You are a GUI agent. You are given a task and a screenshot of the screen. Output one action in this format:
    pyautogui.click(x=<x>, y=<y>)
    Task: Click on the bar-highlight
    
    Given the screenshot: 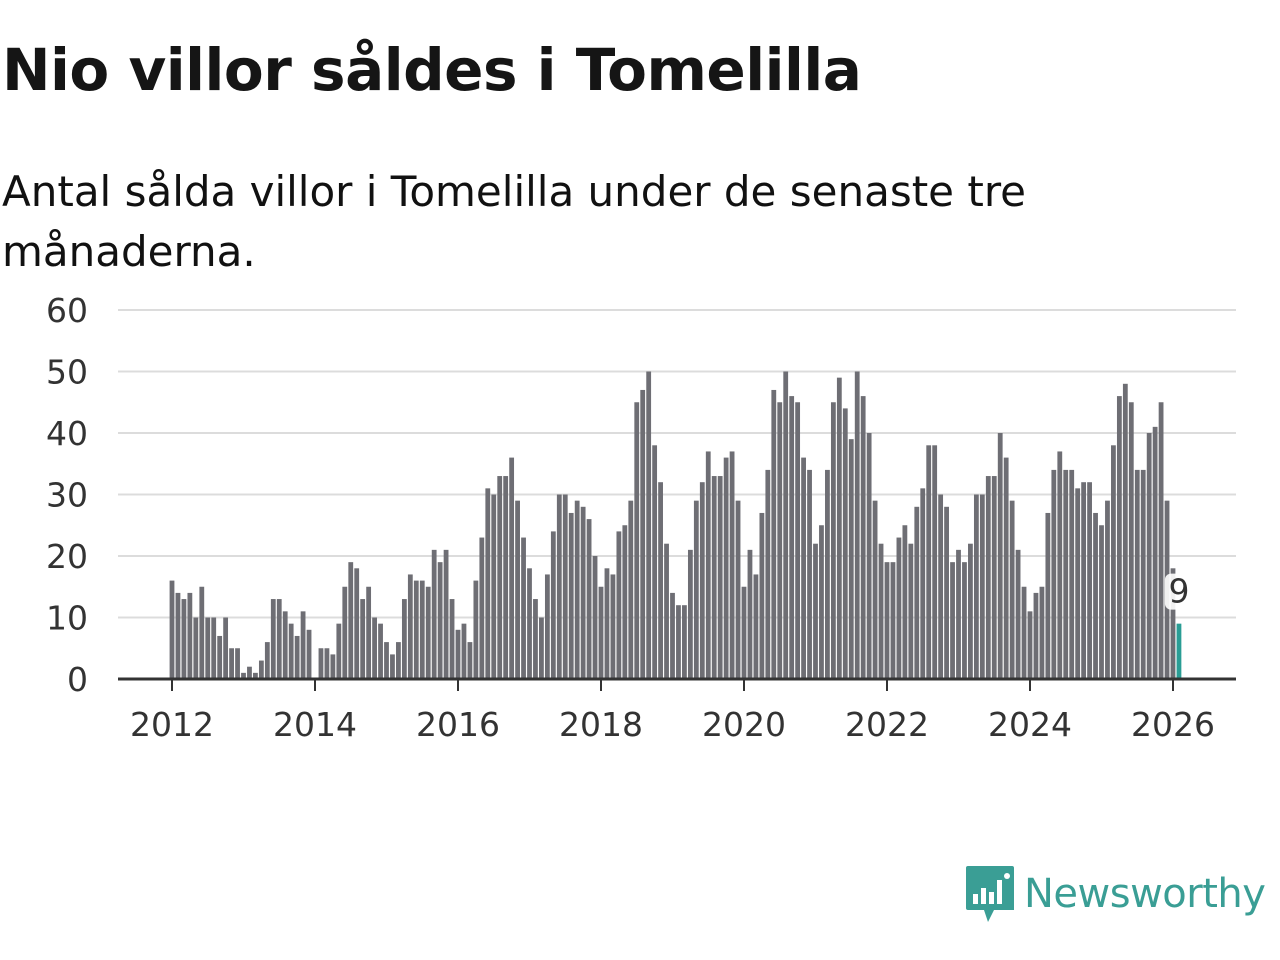 What is the action you would take?
    pyautogui.click(x=1179, y=651)
    